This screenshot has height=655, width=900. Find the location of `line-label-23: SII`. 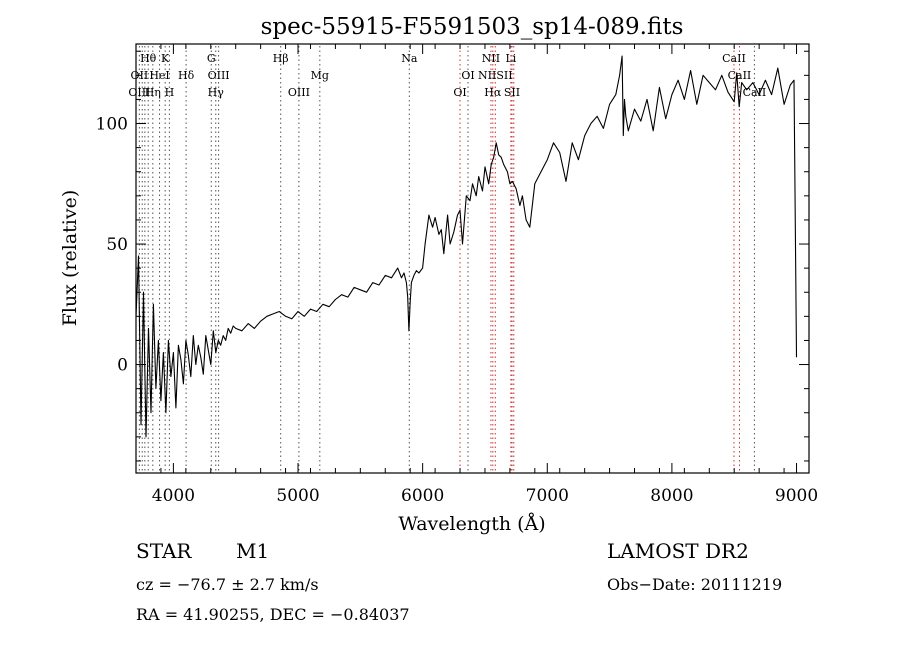

line-label-23: SII is located at coordinates (512, 92).